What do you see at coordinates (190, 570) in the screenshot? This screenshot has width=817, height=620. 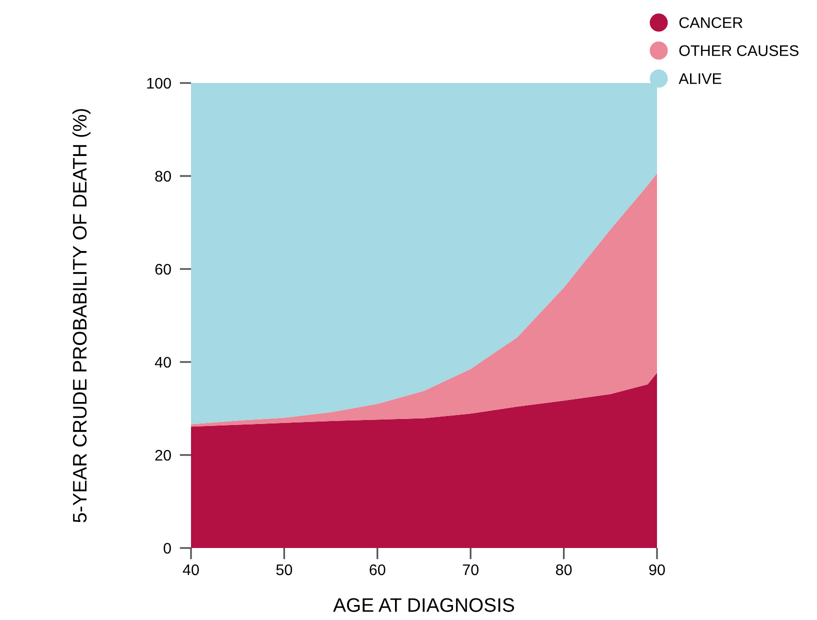 I see `x-tick-label: 40` at bounding box center [190, 570].